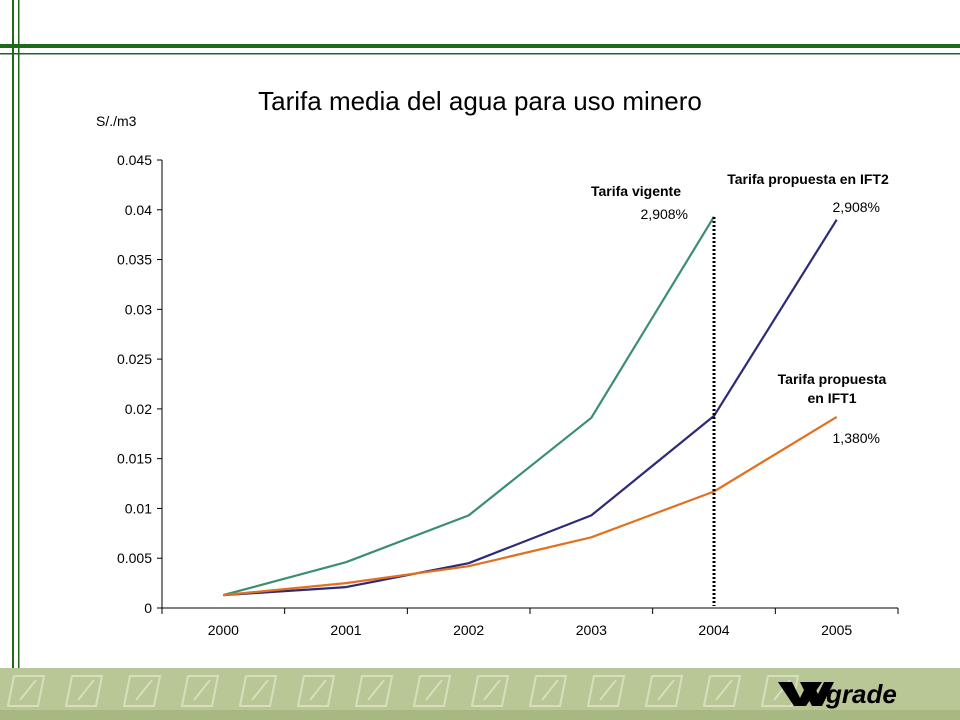  Describe the element at coordinates (831, 398) in the screenshot. I see `annotation-ift1-title-line2: en IFT1` at that location.